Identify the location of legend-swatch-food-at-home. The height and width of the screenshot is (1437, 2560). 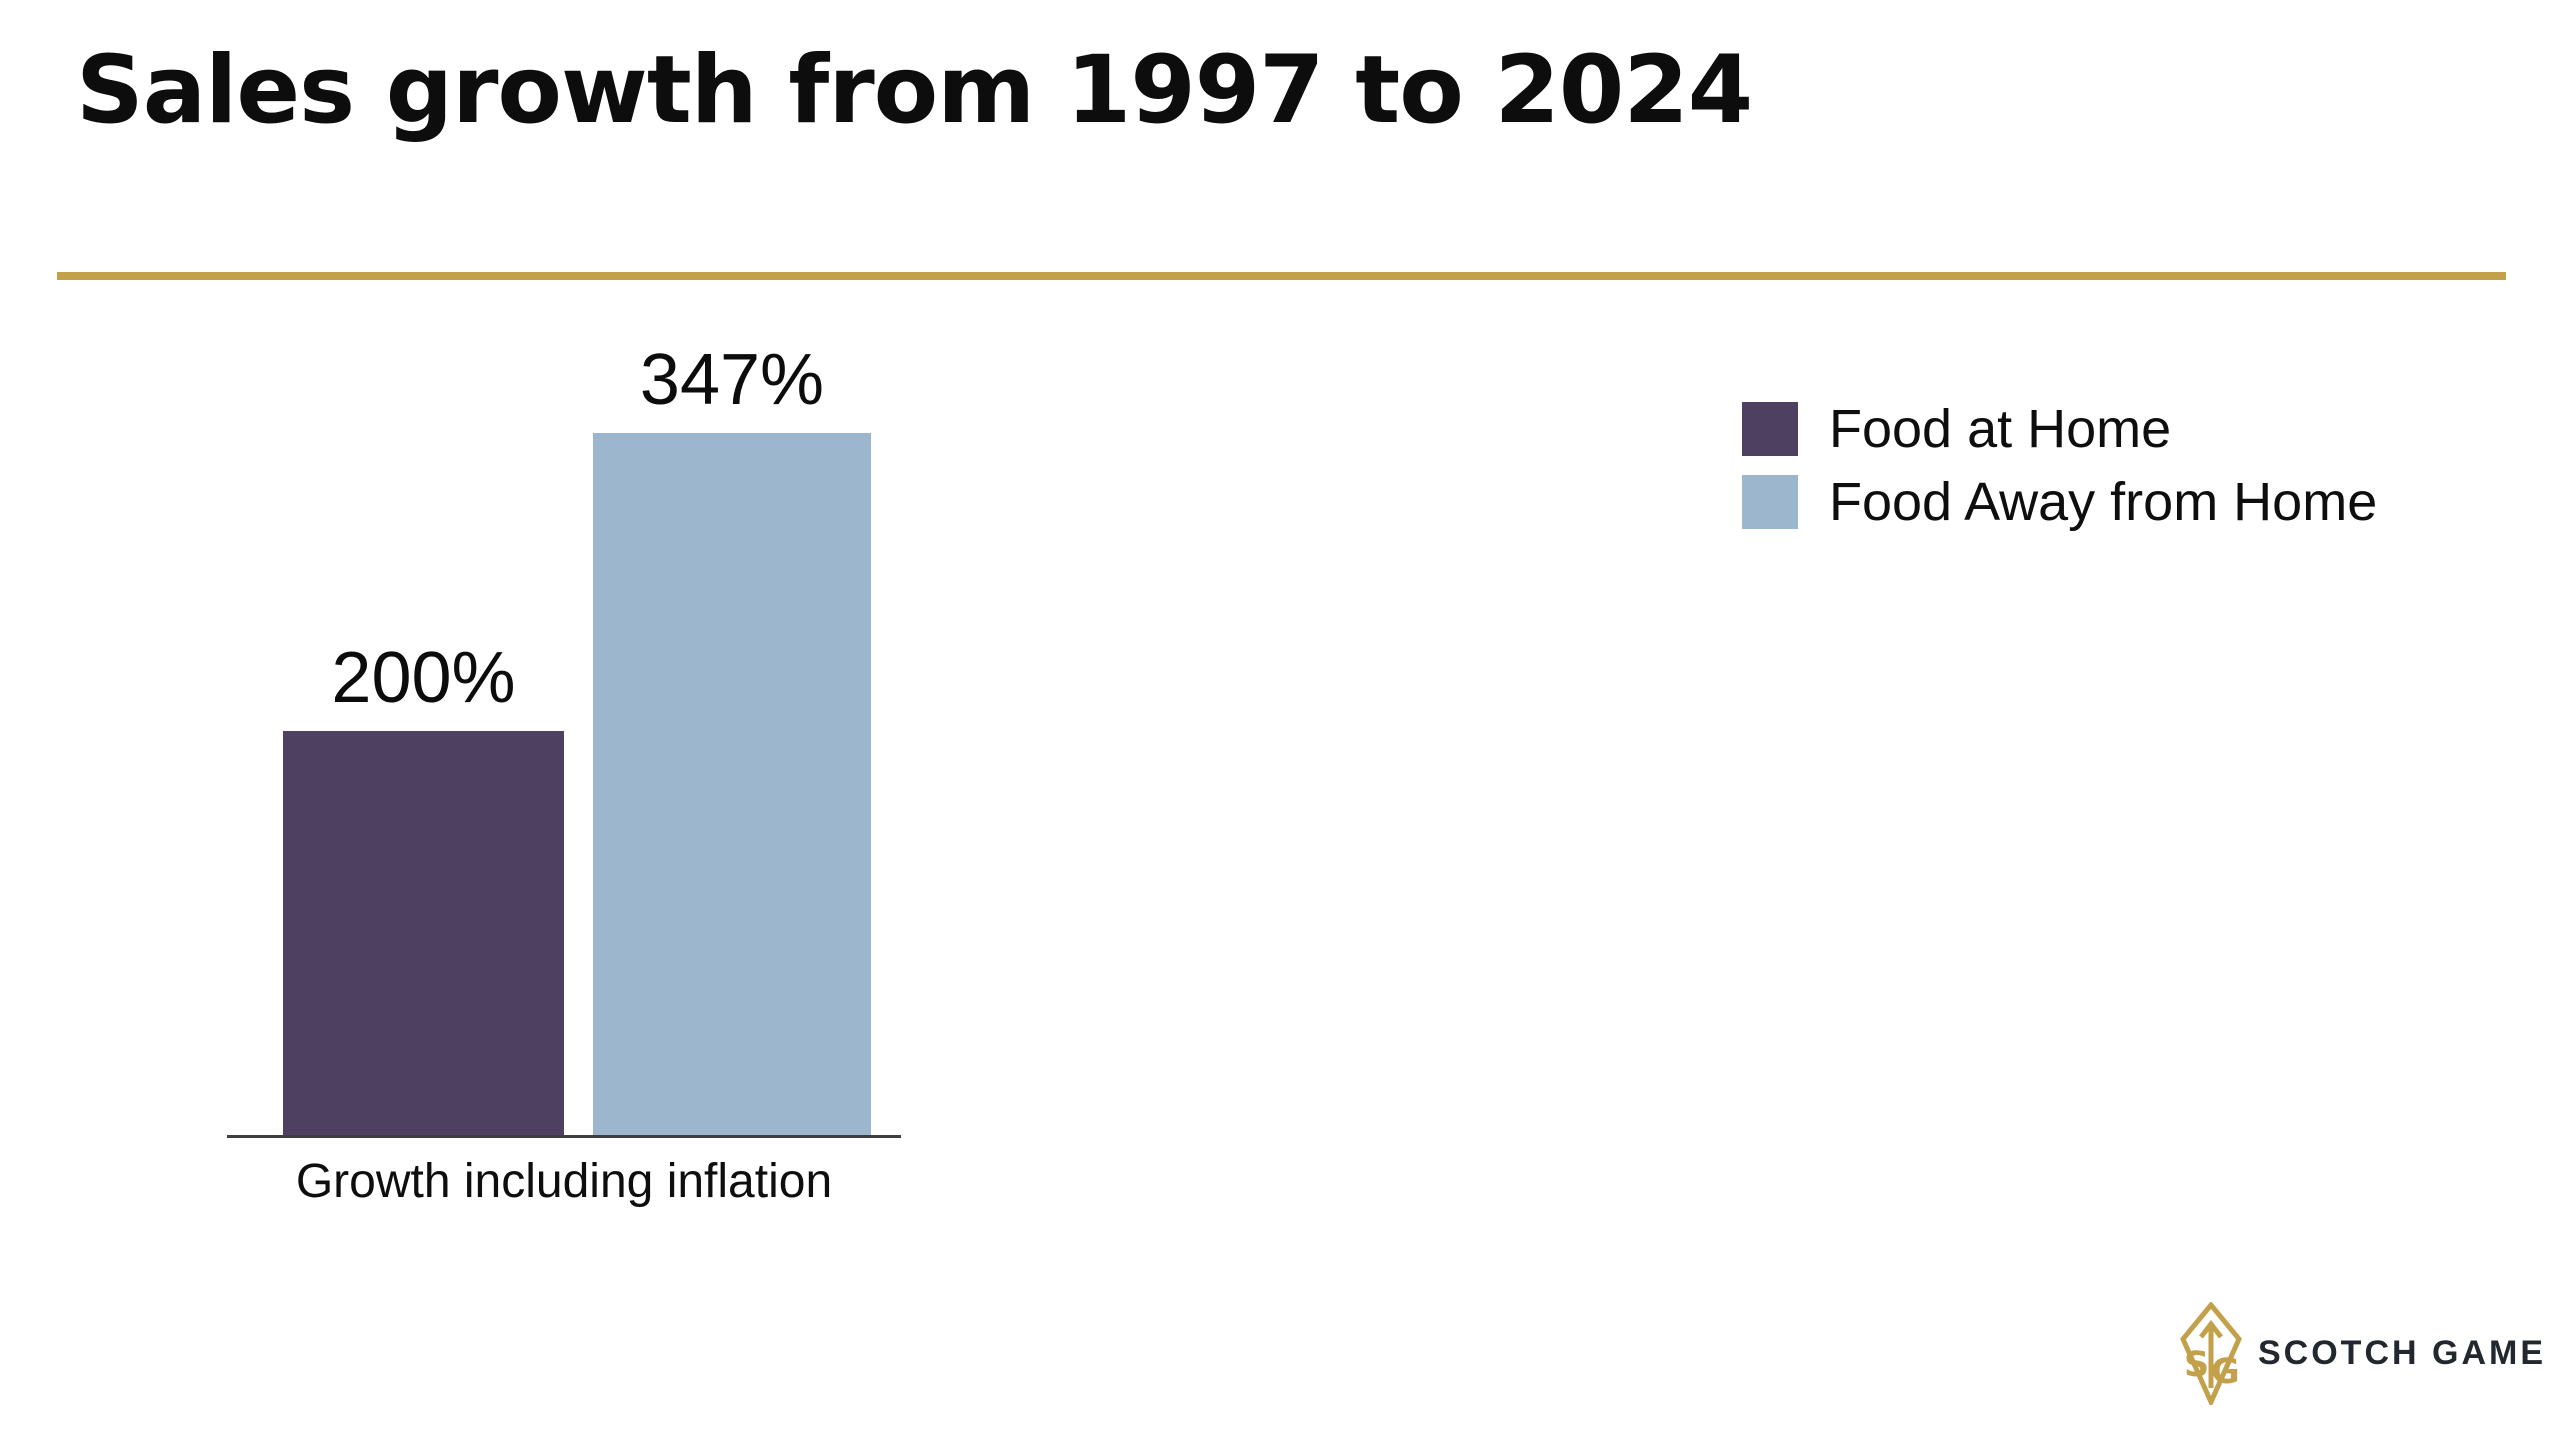
(1770, 429).